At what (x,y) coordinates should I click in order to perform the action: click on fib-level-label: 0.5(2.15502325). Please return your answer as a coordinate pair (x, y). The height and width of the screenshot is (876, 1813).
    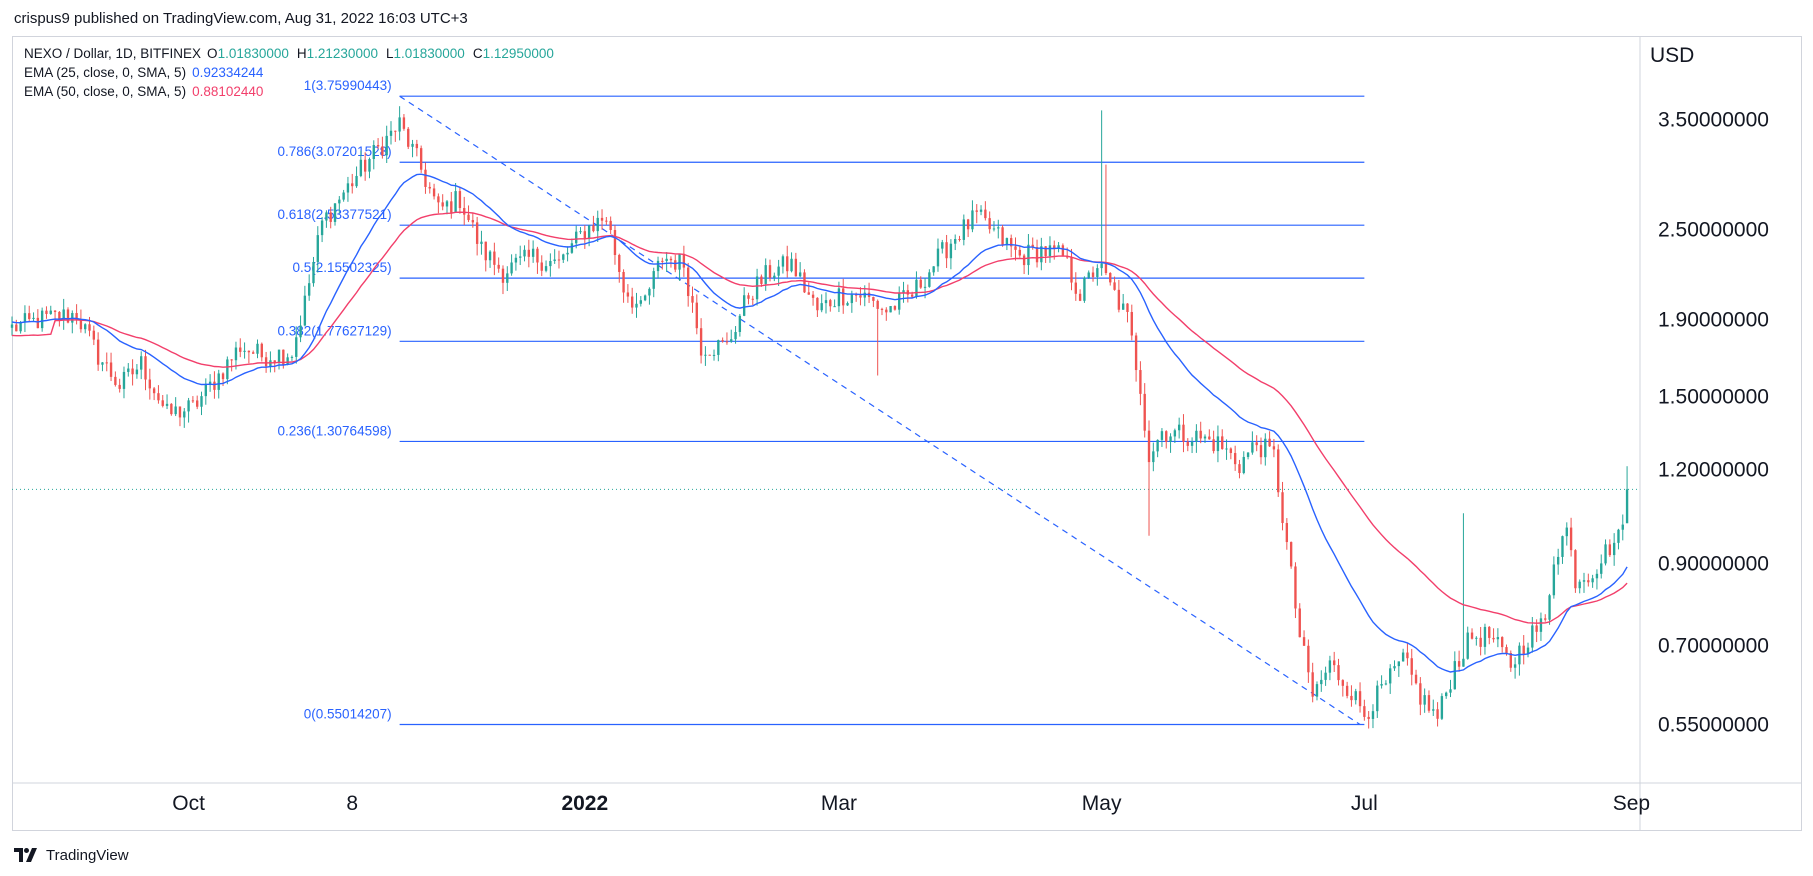
    Looking at the image, I should click on (342, 267).